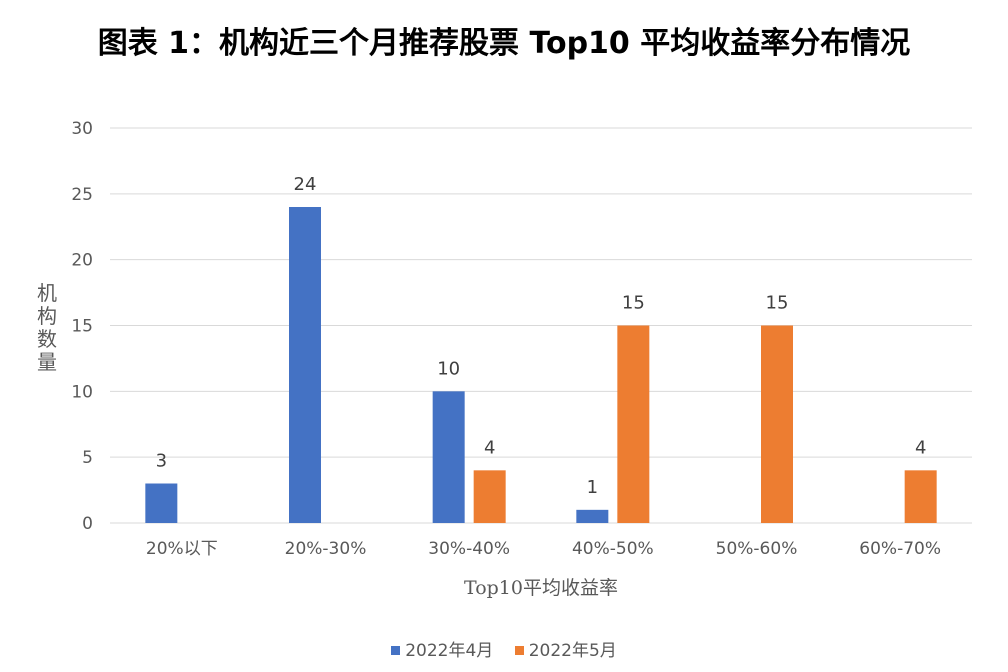  Describe the element at coordinates (326, 549) in the screenshot. I see `x-tick-label: 20%-30%` at that location.